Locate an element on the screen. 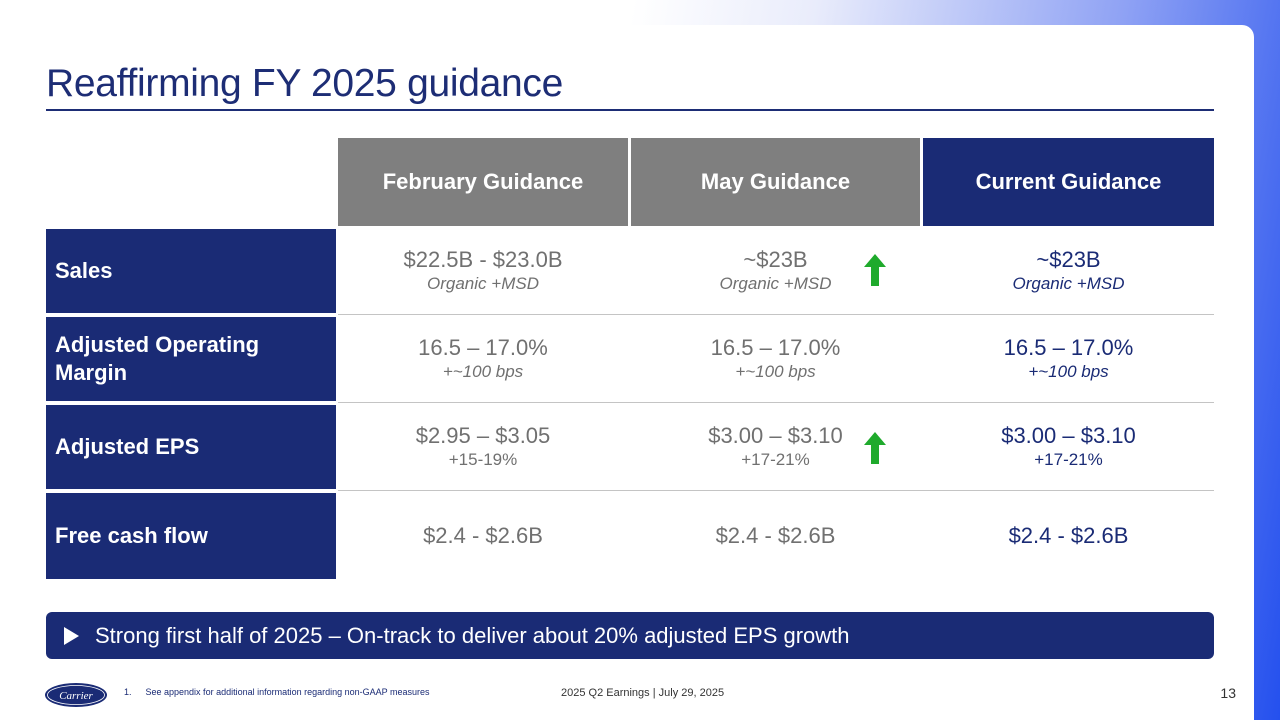 Image resolution: width=1280 pixels, height=720 pixels. cell-eps-may: $3.00 – $3.10 +17-21% is located at coordinates (775, 447).